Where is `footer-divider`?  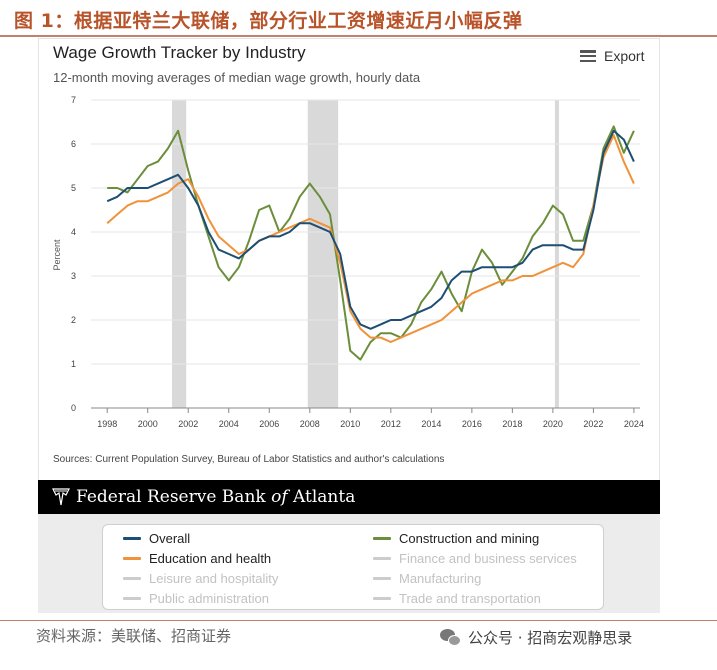
footer-divider is located at coordinates (358, 620).